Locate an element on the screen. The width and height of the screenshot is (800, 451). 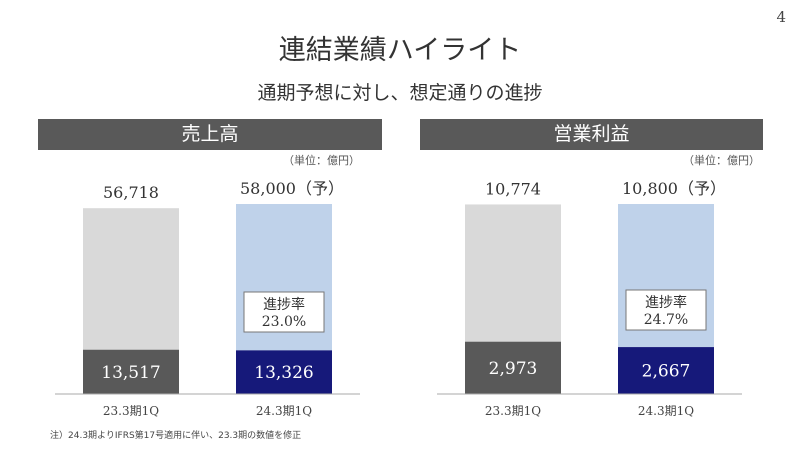
q1-value-label: 13,517 is located at coordinates (130, 373).